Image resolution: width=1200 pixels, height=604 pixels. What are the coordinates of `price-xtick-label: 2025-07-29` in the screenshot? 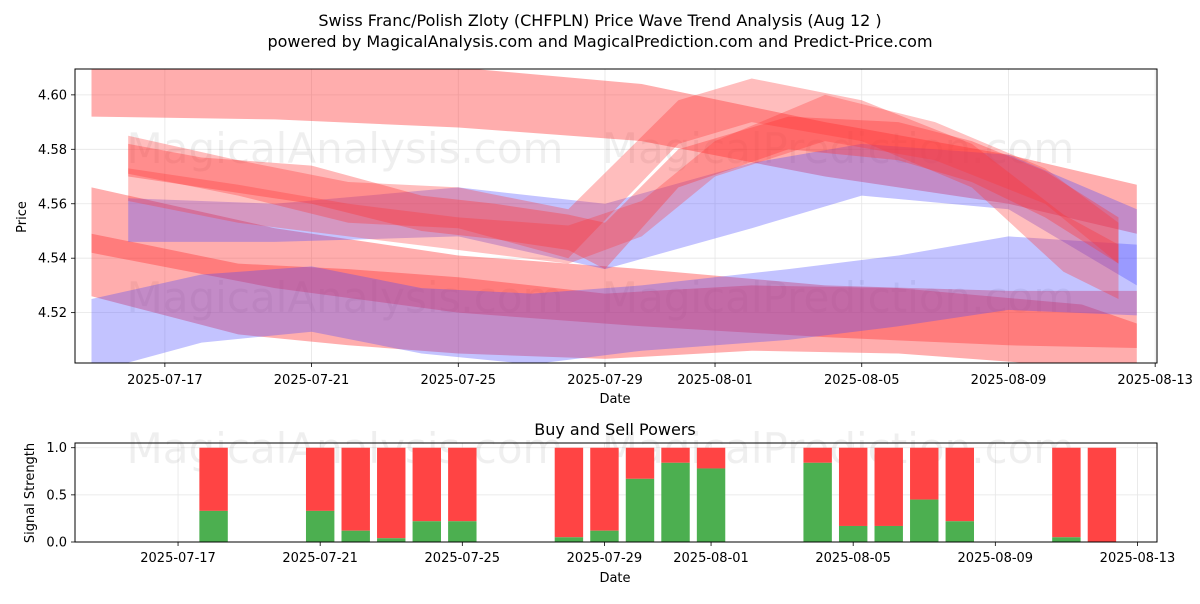 It's located at (605, 380).